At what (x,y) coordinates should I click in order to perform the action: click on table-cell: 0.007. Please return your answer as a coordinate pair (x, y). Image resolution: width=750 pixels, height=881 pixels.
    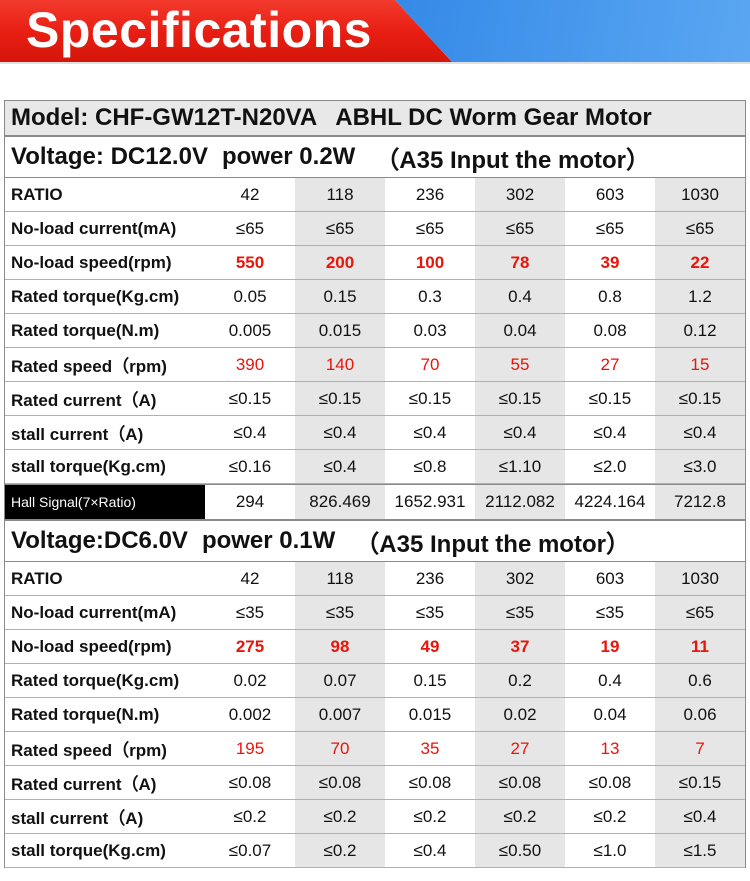
    Looking at the image, I should click on (340, 714).